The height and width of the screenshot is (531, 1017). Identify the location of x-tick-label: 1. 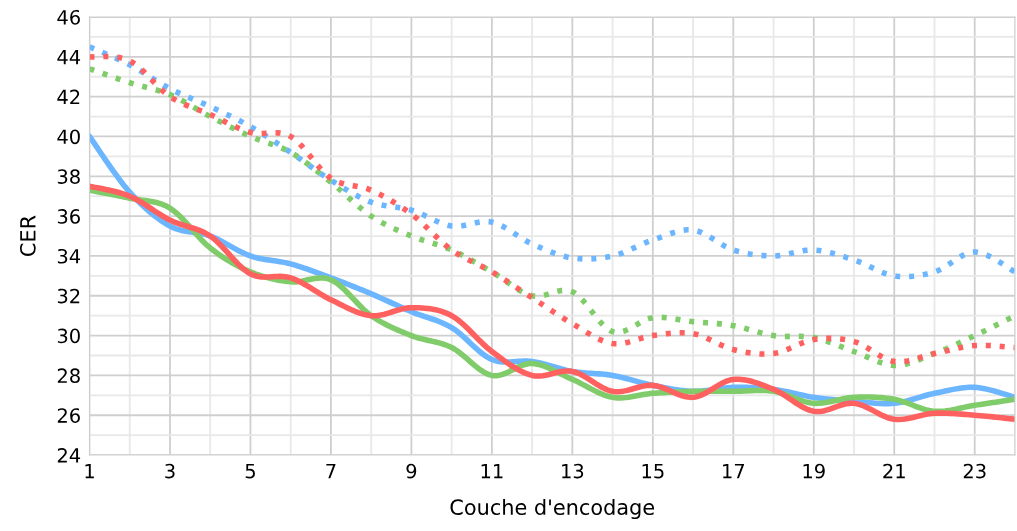
(89, 471).